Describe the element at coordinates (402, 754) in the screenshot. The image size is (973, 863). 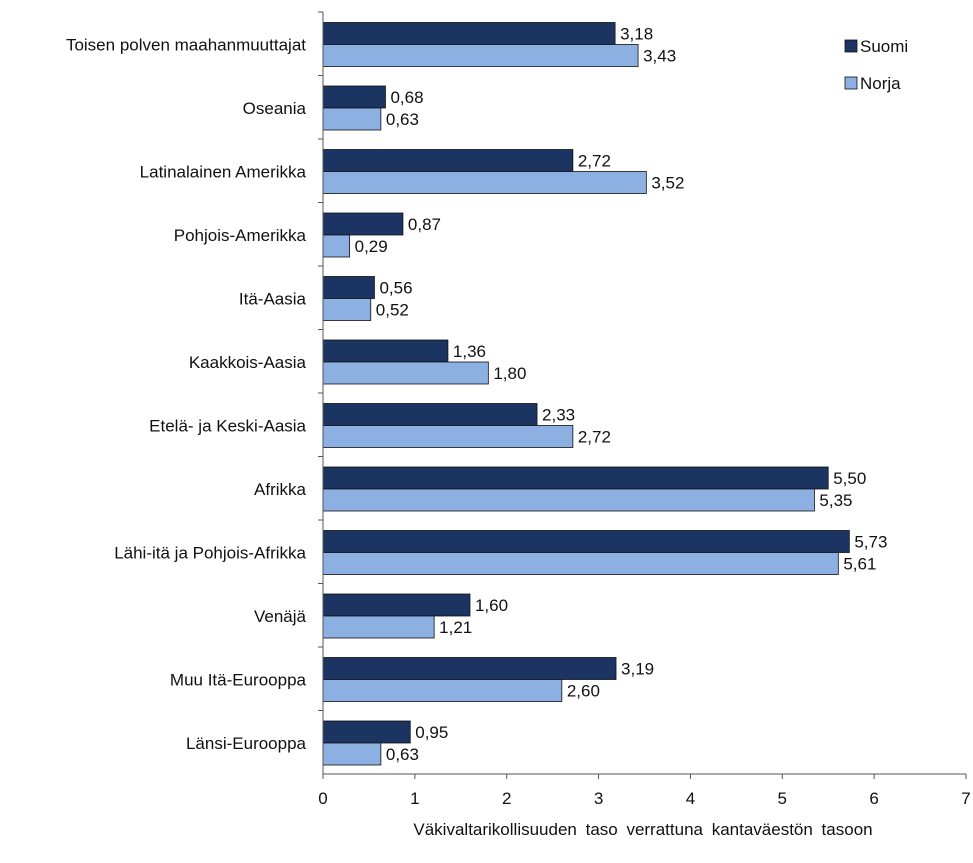
I see `value-label-norja-lansi-eurooppa: 0,63` at that location.